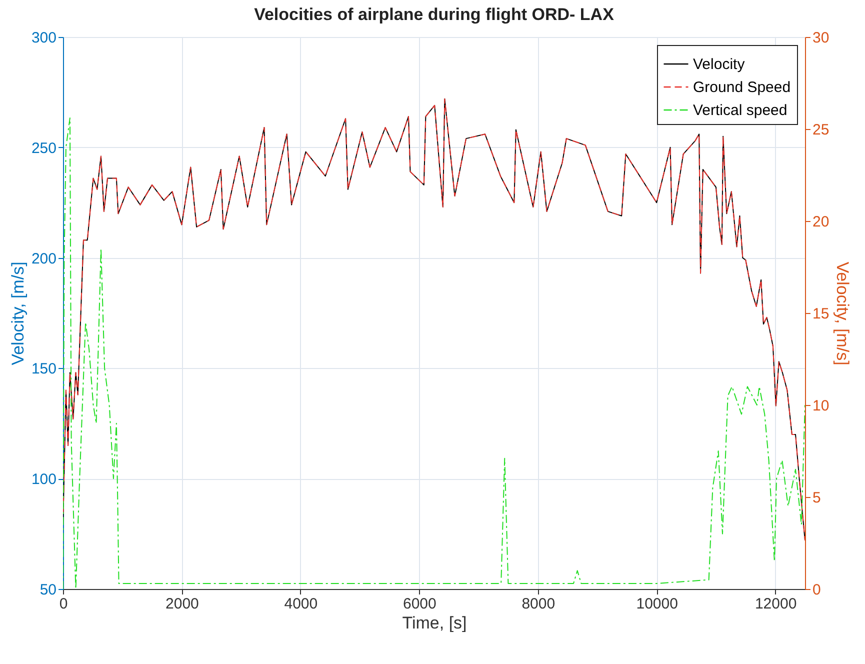 Image resolution: width=865 pixels, height=664 pixels. I want to click on y2-tick-label: 30, so click(821, 38).